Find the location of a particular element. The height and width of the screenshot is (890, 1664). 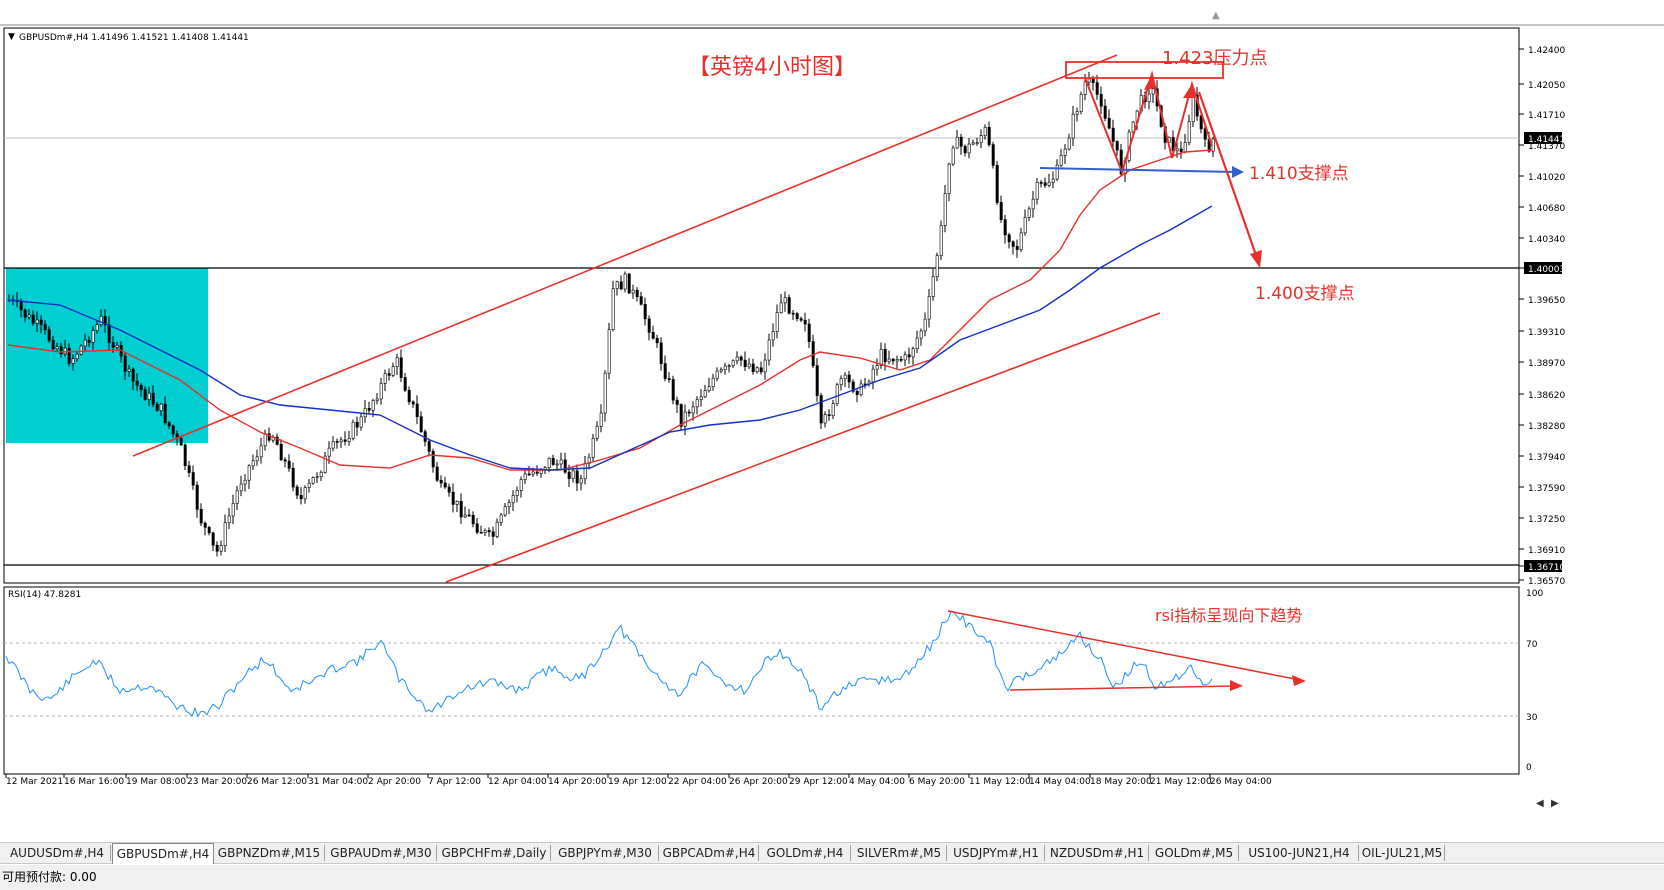

tab-nzdusdm-h1: NZDUSDm#,H1 is located at coordinates (1097, 853).